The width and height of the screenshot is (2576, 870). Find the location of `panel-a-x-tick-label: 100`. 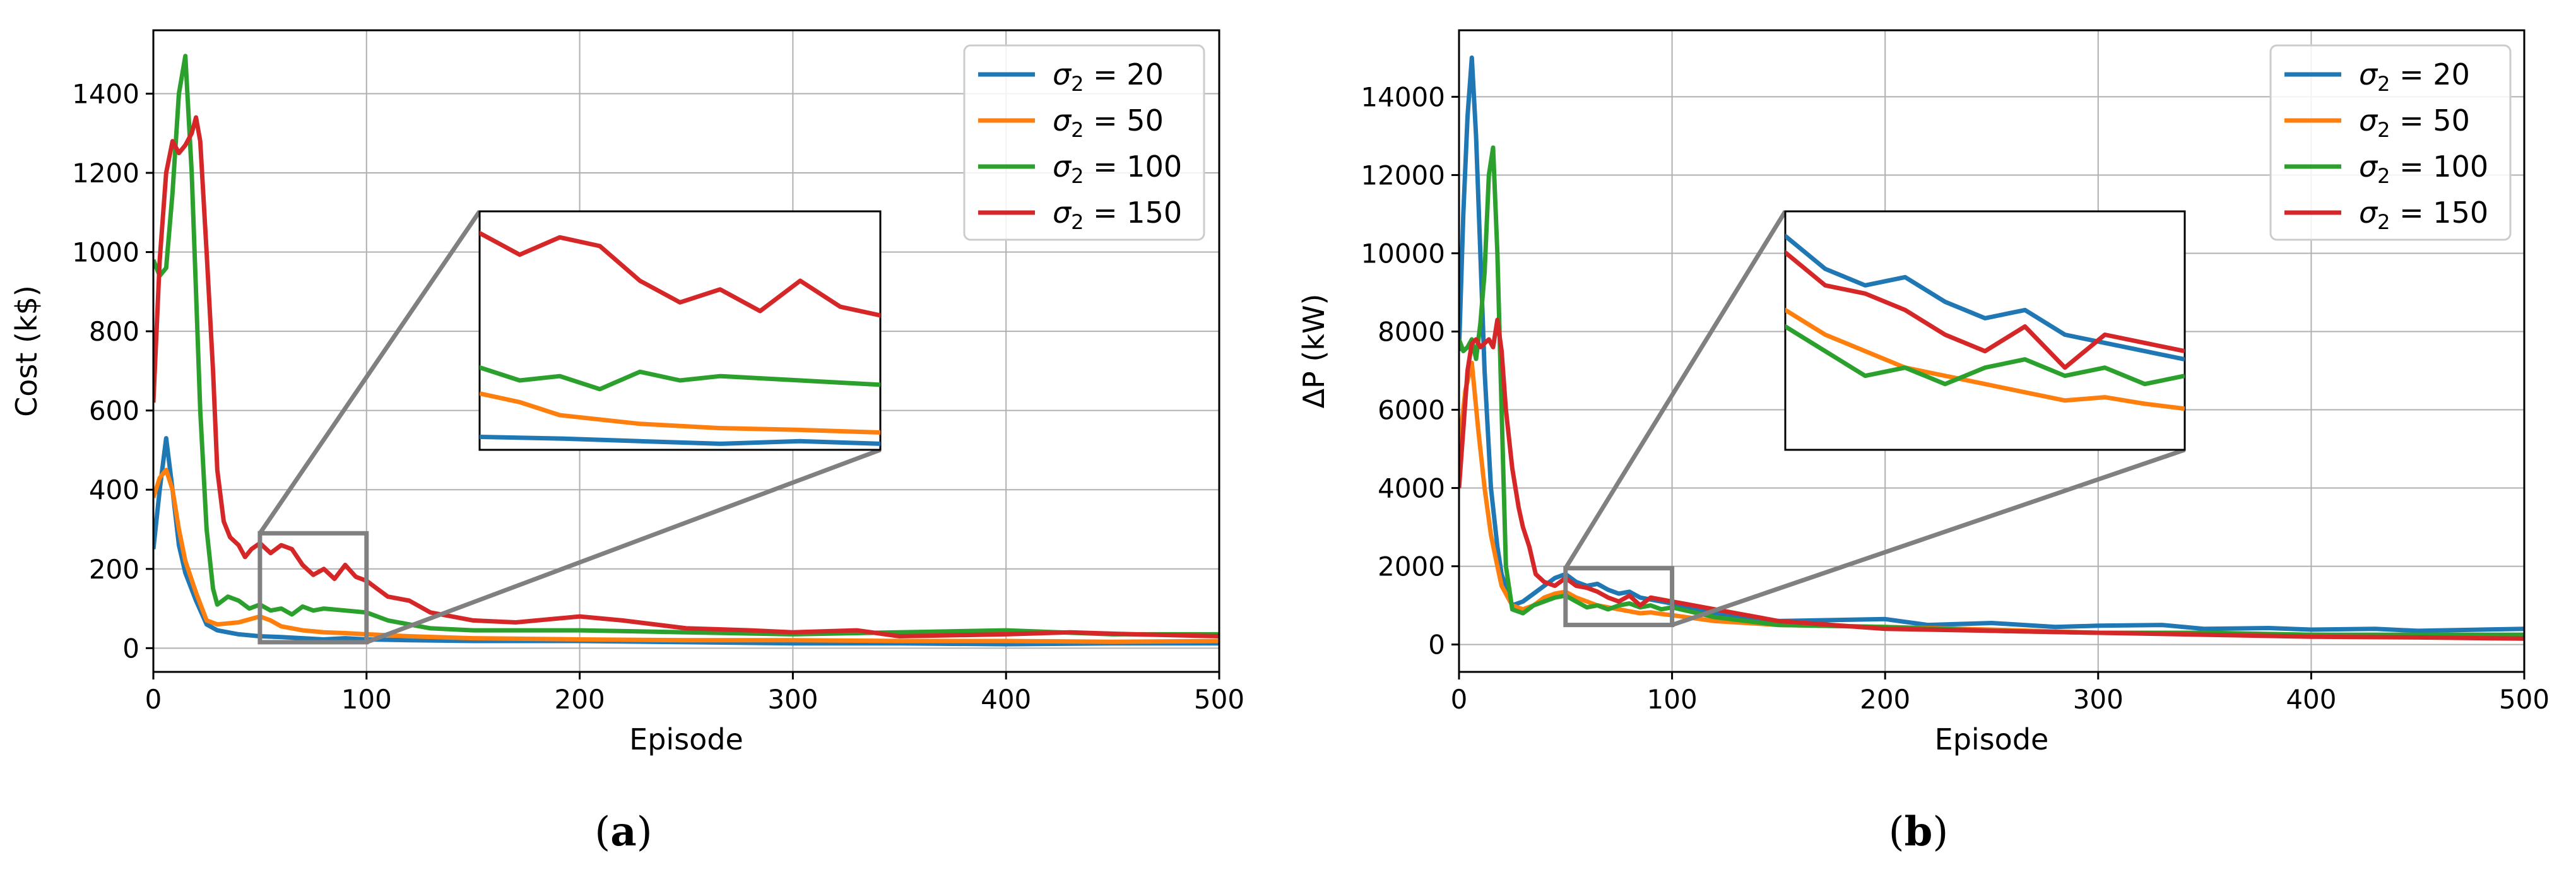

panel-a-x-tick-label: 100 is located at coordinates (366, 700).